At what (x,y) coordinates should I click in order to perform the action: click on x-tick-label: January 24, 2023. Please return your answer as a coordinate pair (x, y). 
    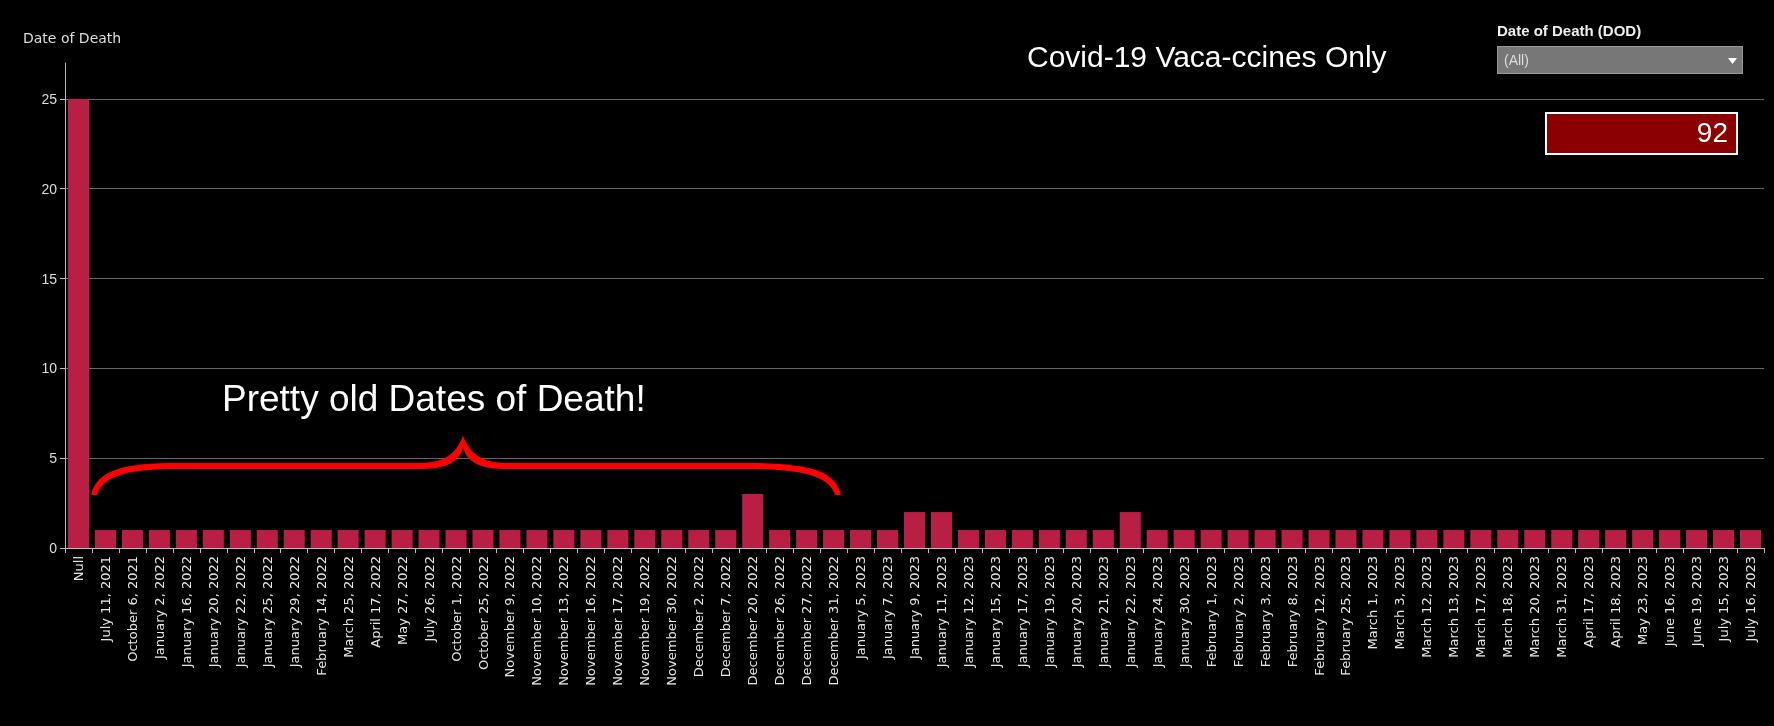
    Looking at the image, I should click on (1157, 612).